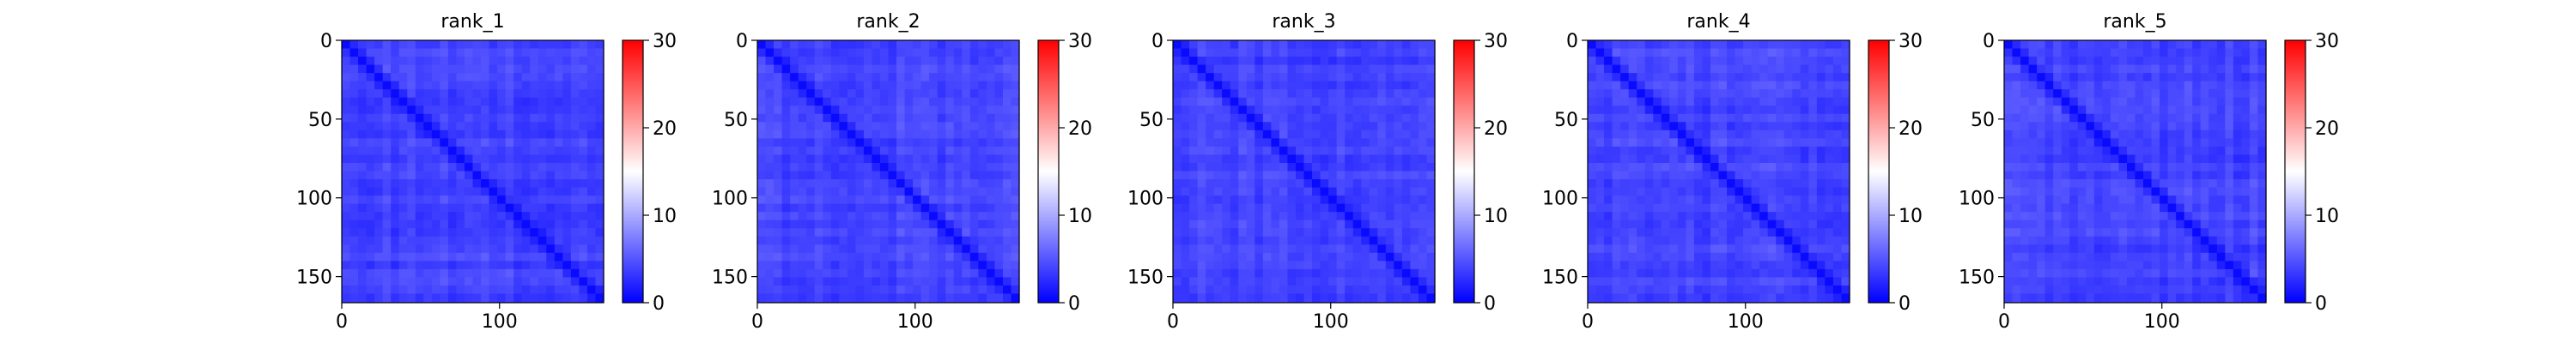  I want to click on x-tick-label: 0, so click(757, 322).